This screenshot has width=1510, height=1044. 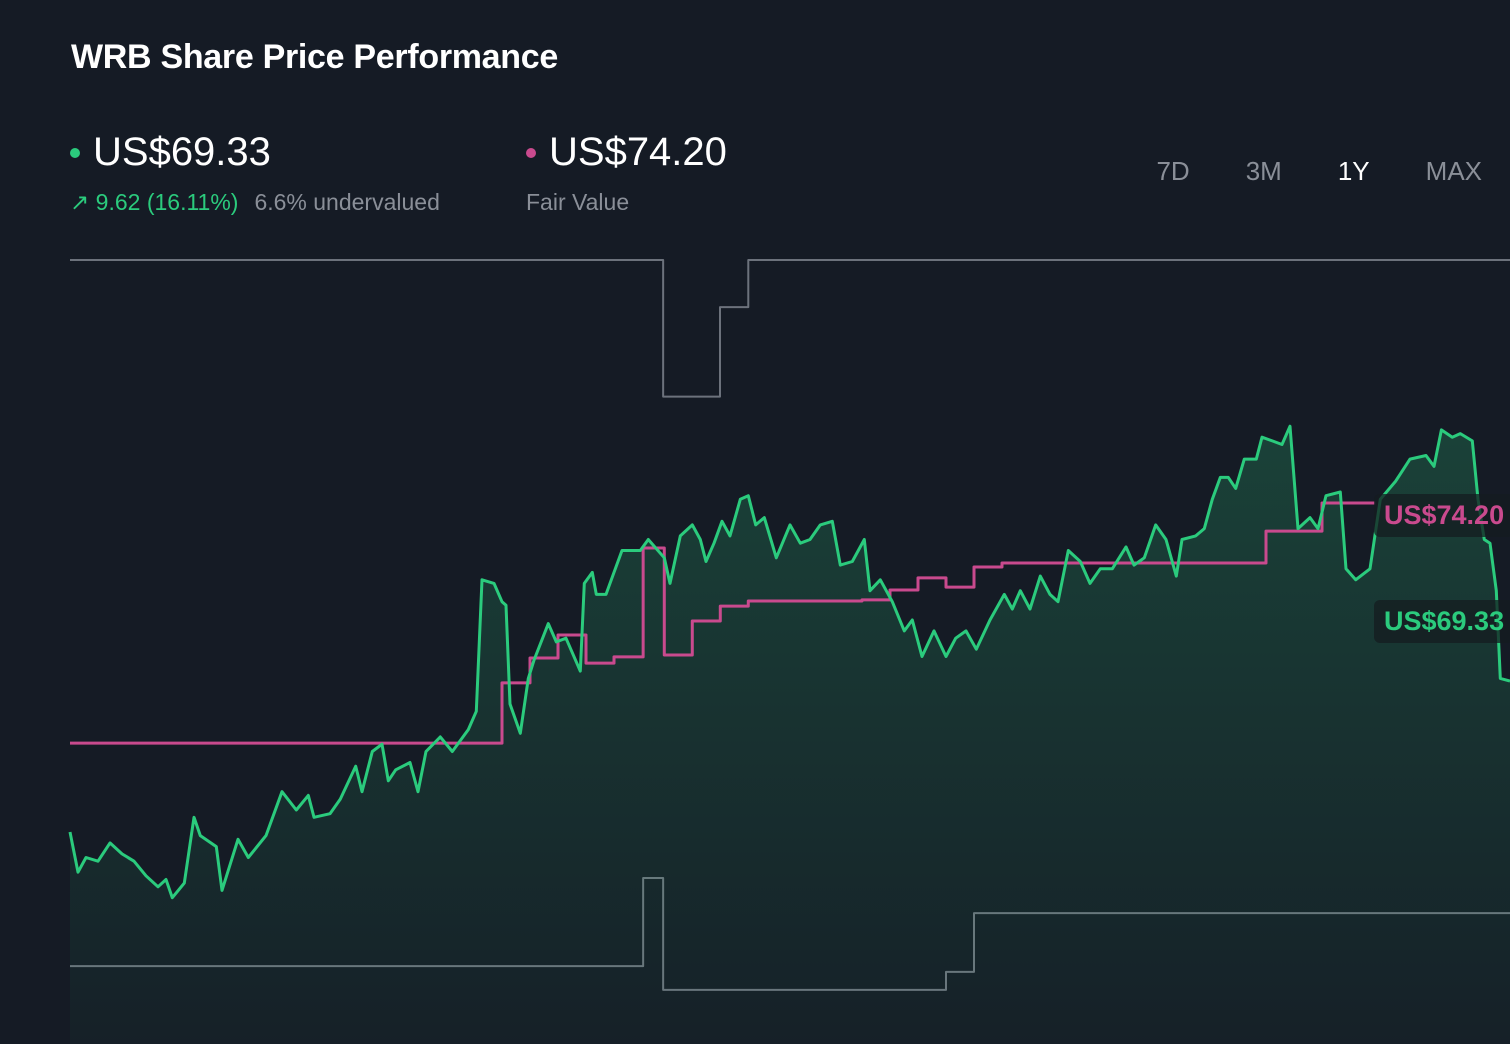 I want to click on range-upper-line, so click(x=790, y=328).